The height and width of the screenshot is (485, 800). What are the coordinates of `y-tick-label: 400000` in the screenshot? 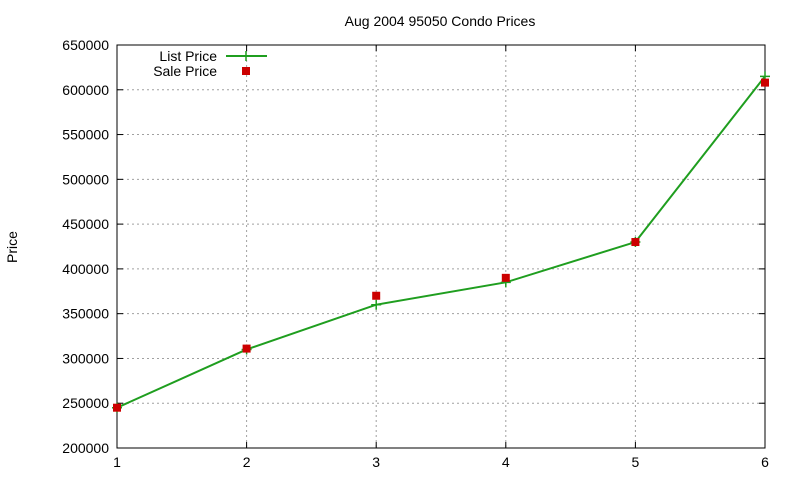 It's located at (85, 269).